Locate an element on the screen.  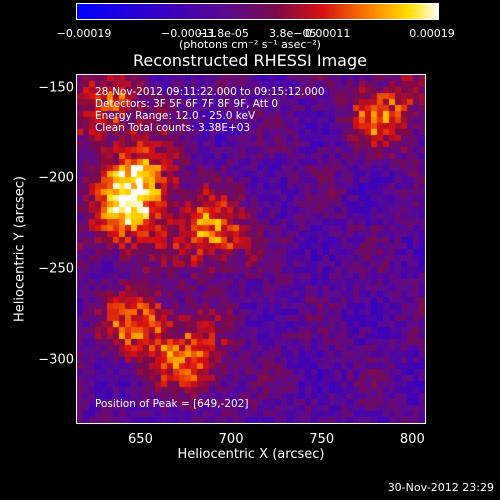
colorbar is located at coordinates (257, 11).